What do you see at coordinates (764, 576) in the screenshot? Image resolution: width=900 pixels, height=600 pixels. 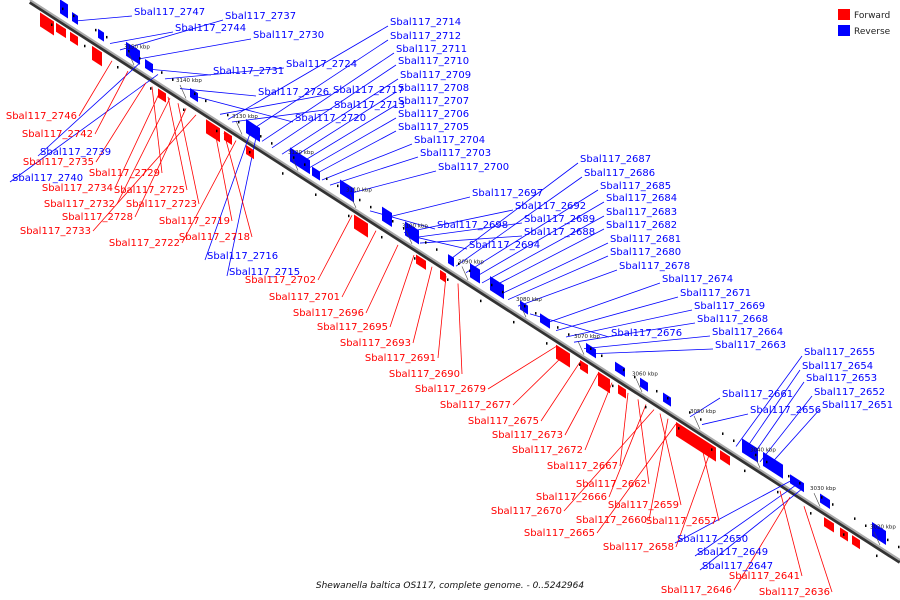 I see `forward-gene-label: Sbal117_2641` at bounding box center [764, 576].